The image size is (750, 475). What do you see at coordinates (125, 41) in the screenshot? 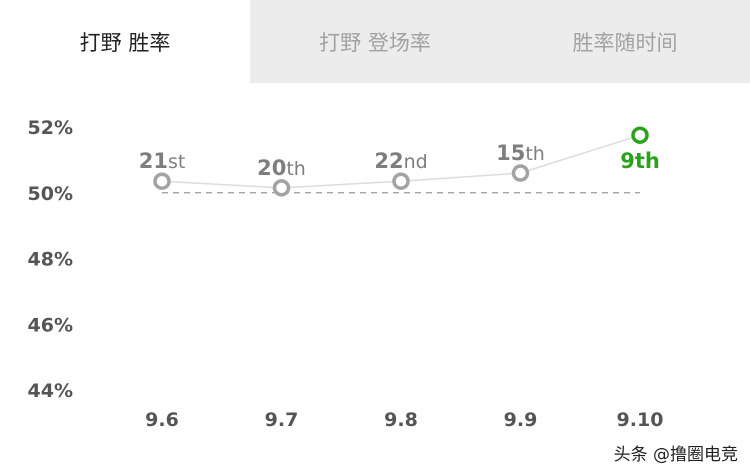
I see `tab-jungle-winrate: 打野 胜率` at bounding box center [125, 41].